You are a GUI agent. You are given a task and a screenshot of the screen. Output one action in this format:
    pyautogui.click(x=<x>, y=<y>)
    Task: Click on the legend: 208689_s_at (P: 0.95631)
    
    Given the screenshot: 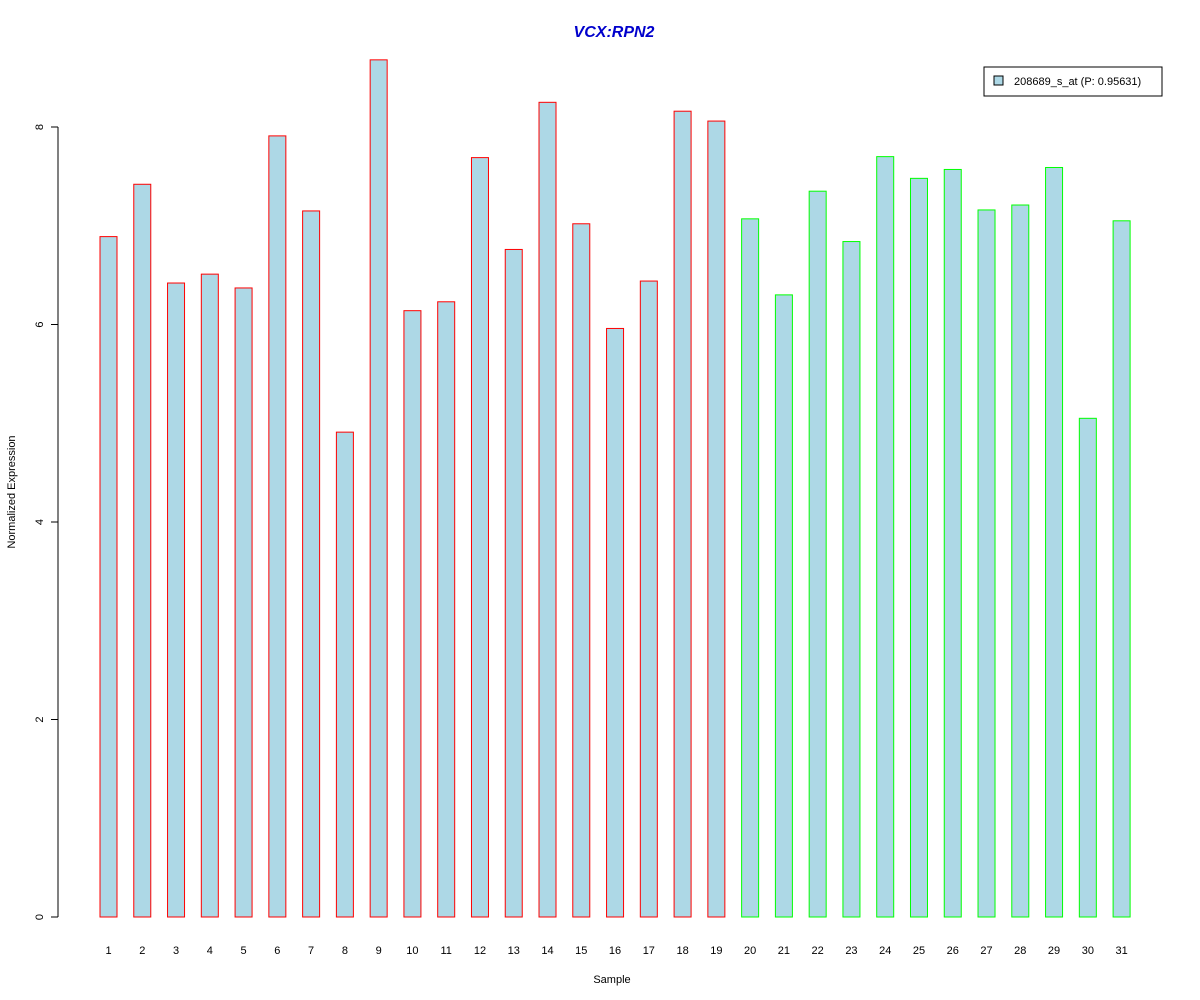 What is the action you would take?
    pyautogui.click(x=1073, y=81)
    